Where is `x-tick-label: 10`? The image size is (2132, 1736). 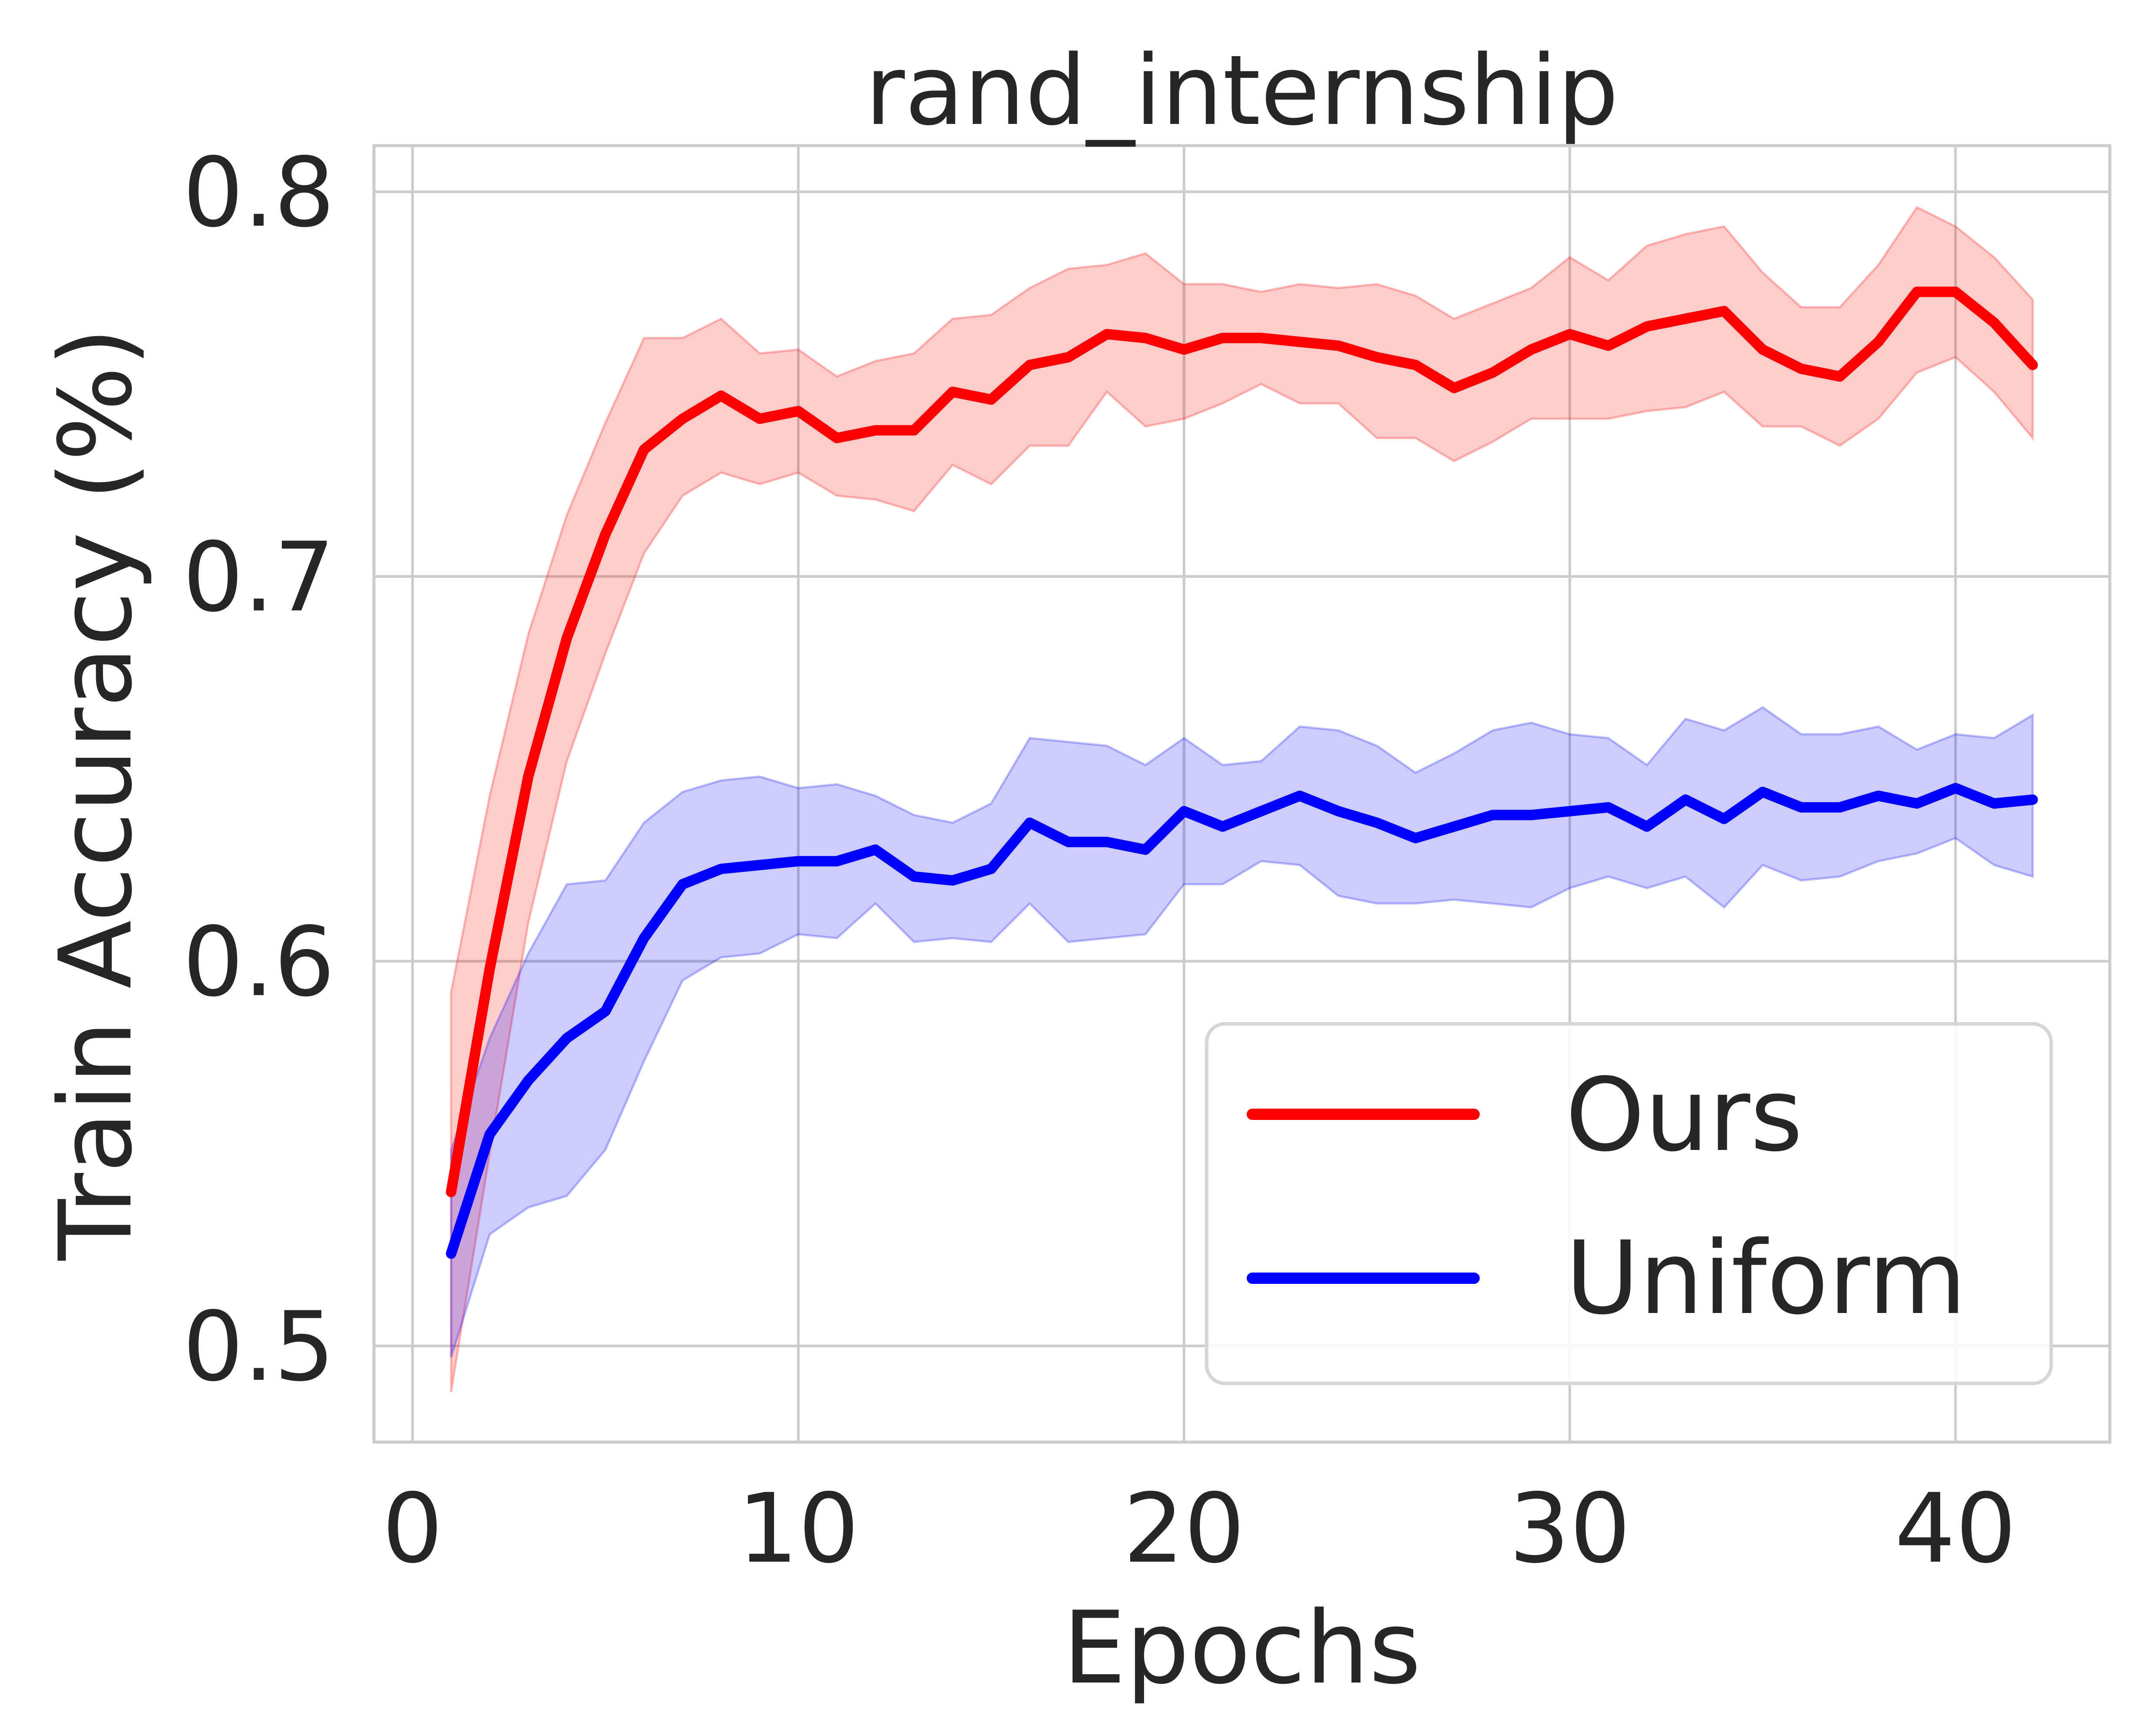 x-tick-label: 10 is located at coordinates (798, 1528).